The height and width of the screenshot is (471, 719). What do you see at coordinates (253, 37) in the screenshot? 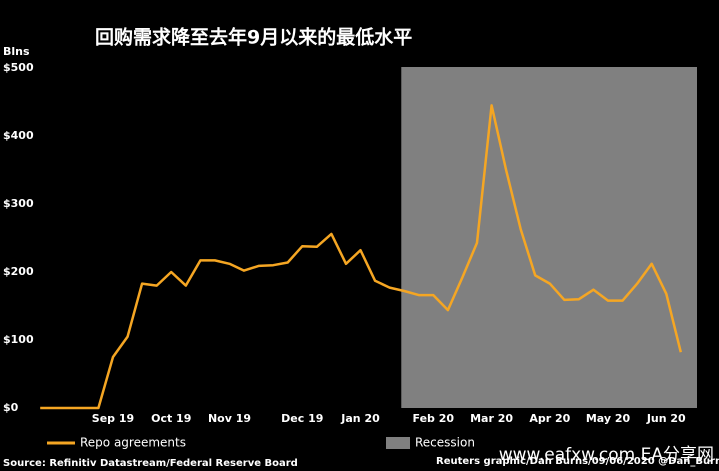
I see `chart-title: 回购需求降至去年9月以来的最低水平` at bounding box center [253, 37].